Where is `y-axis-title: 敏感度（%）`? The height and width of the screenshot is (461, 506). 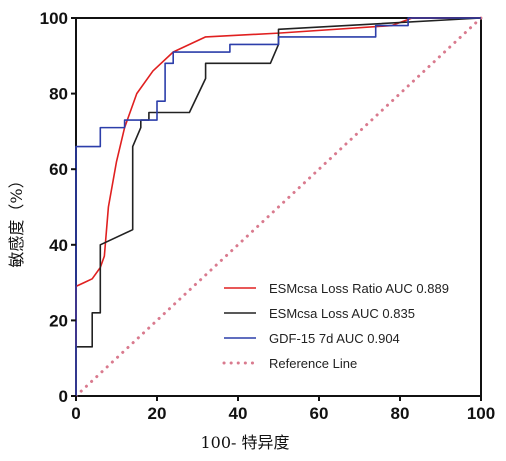
y-axis-title: 敏感度（%） is located at coordinates (16, 219).